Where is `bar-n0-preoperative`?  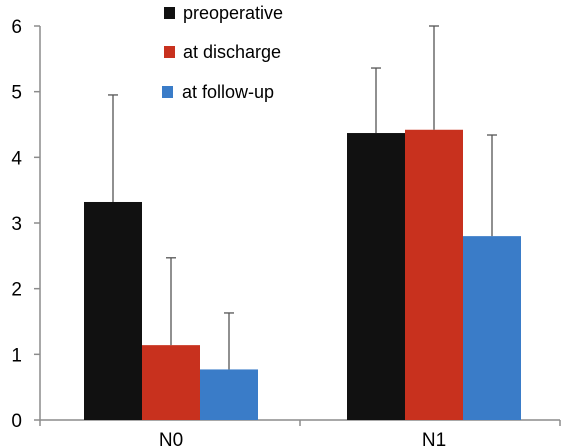
bar-n0-preoperative is located at coordinates (113, 310).